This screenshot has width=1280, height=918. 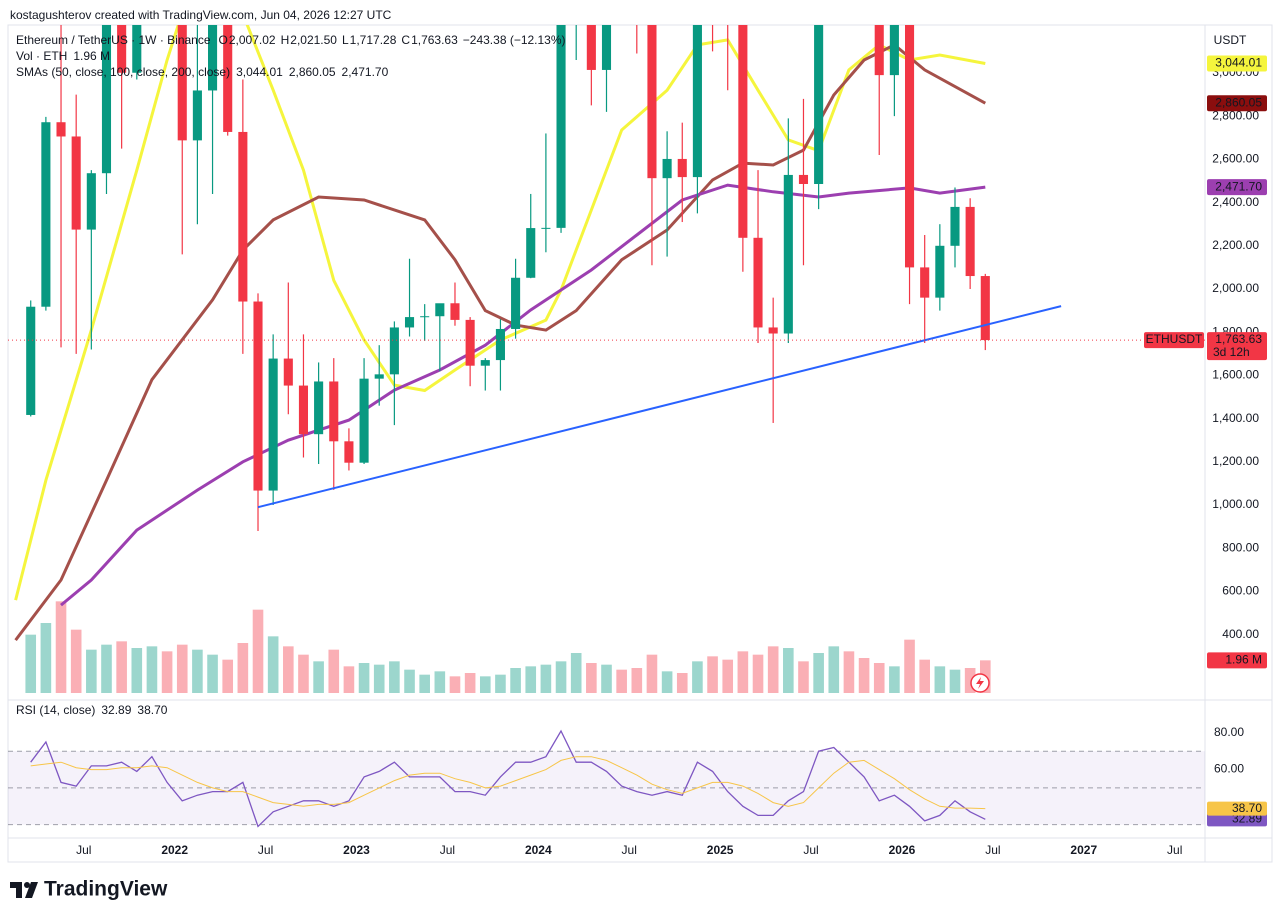 I want to click on rsi-legend: RSI (14, close), so click(x=55, y=710).